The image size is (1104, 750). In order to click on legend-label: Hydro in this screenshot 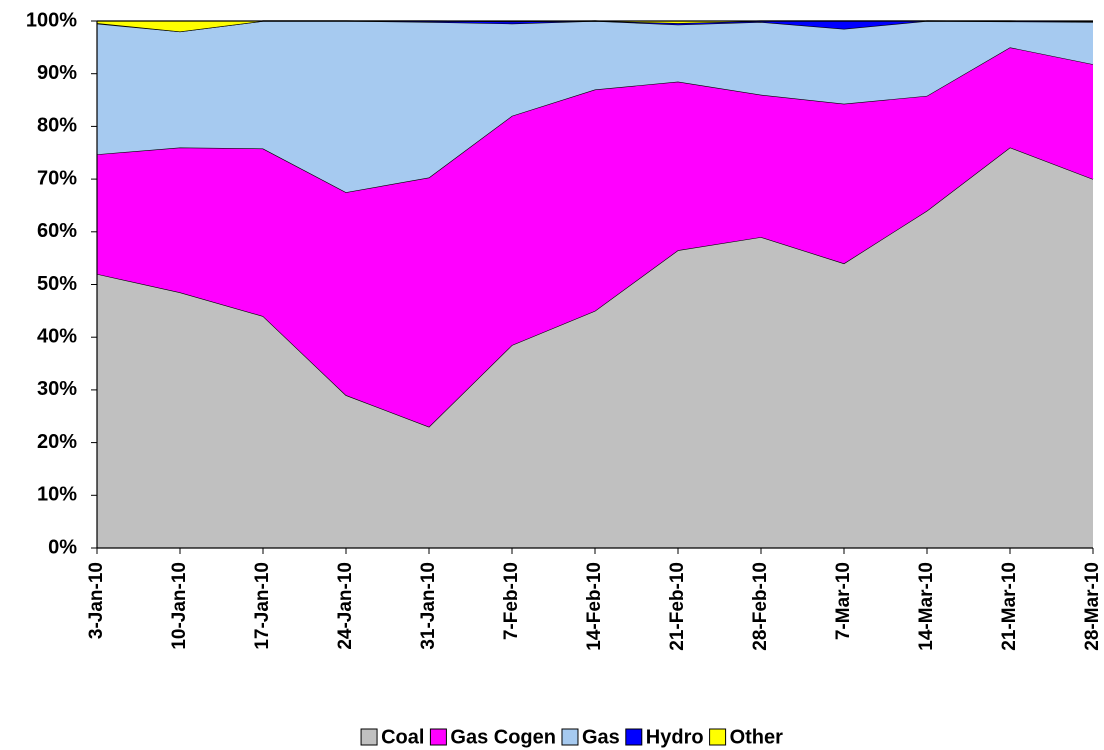, I will do `click(675, 737)`.